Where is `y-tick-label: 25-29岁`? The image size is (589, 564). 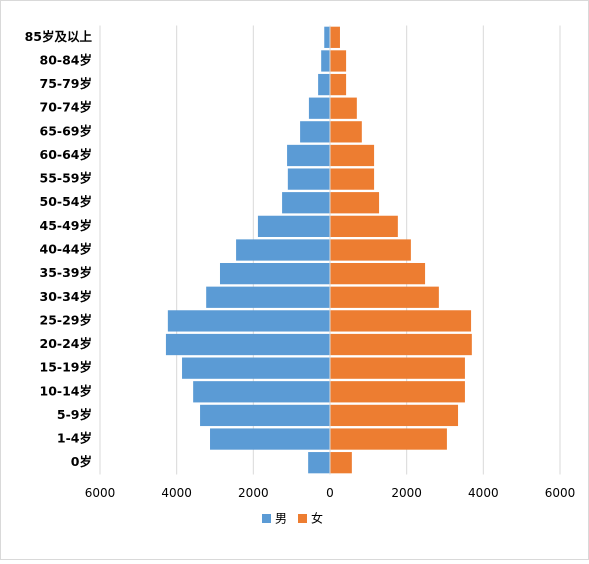 y-tick-label: 25-29岁 is located at coordinates (66, 319).